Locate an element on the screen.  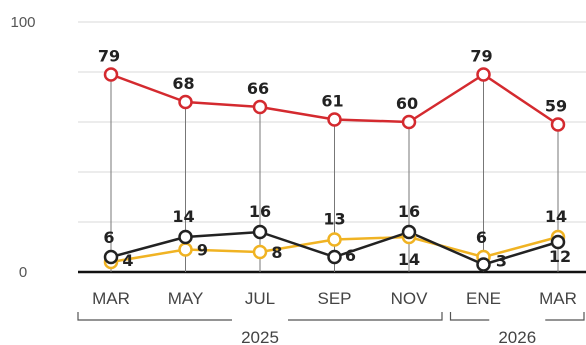
data-label: 4 is located at coordinates (127, 260).